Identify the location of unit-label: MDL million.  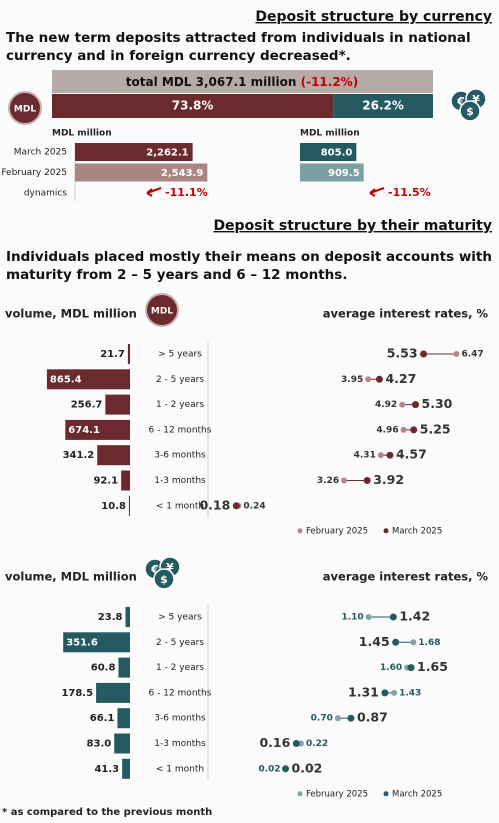
(82, 134).